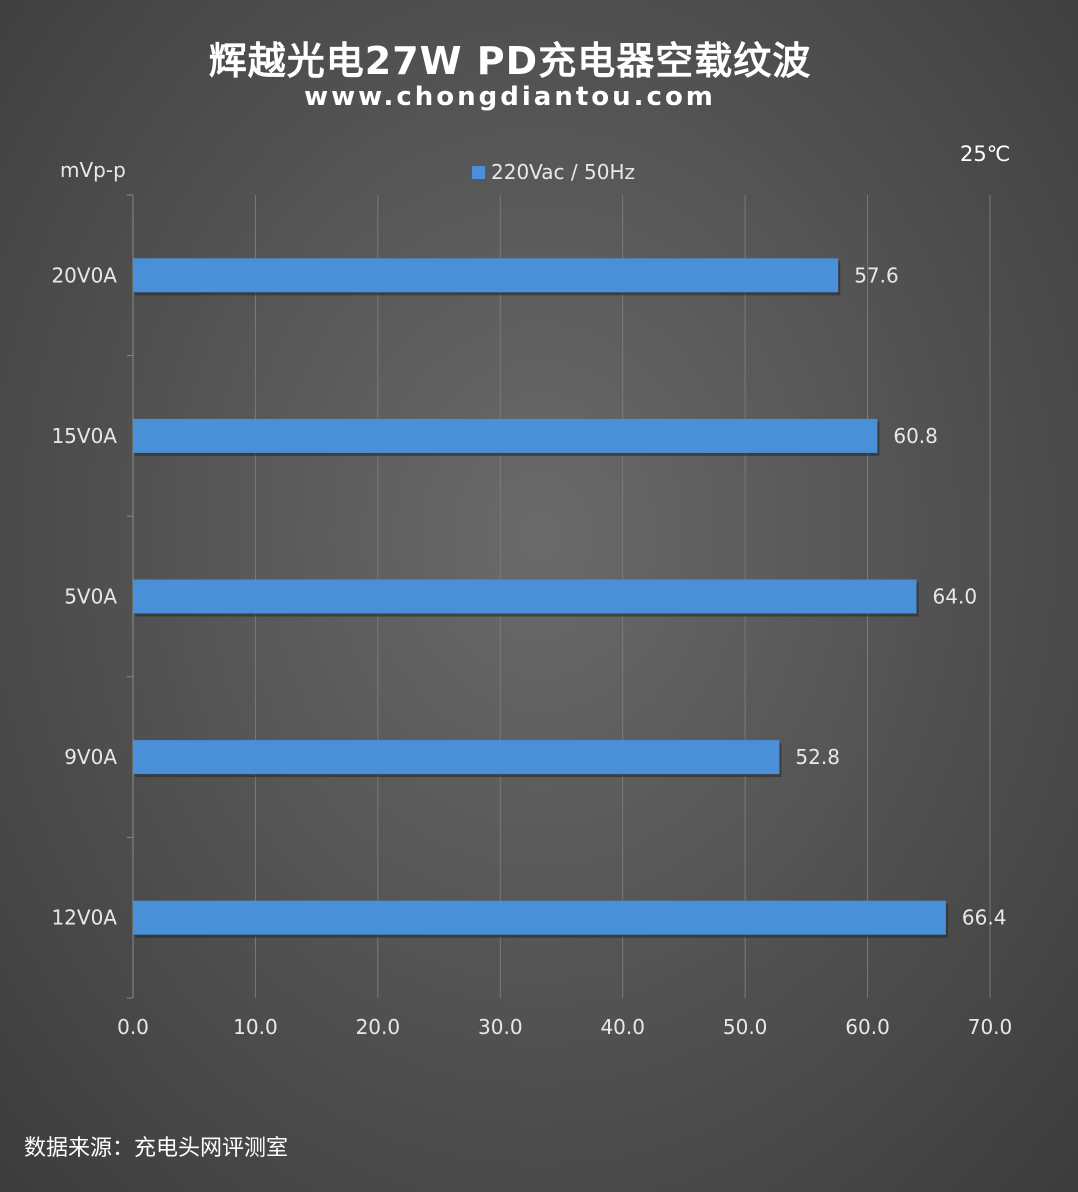  Describe the element at coordinates (378, 1027) in the screenshot. I see `x-tick-label: 20.0` at that location.